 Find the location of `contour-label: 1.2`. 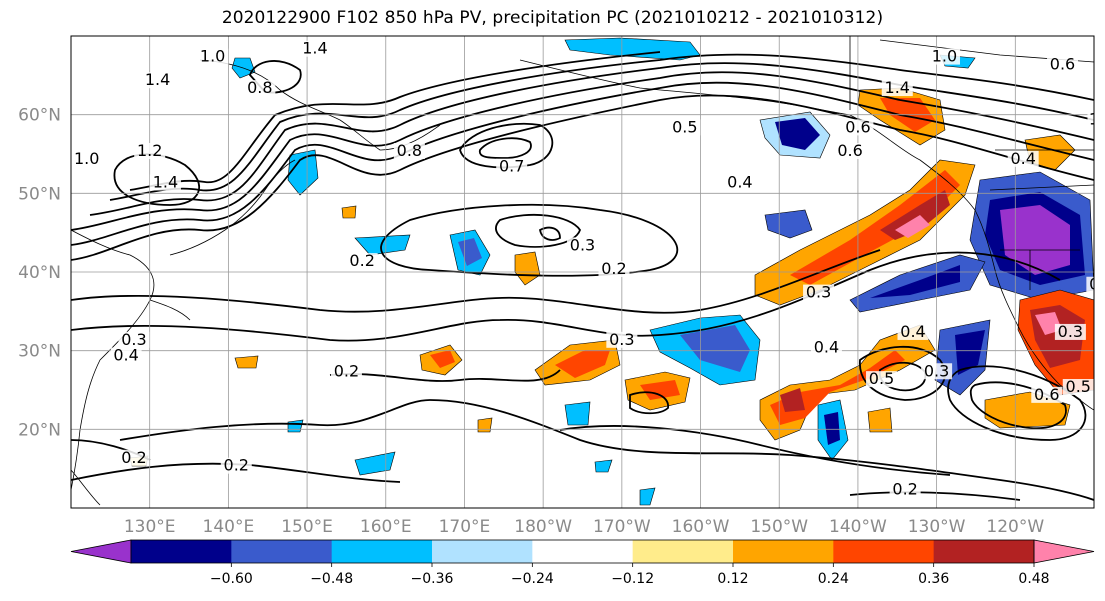

contour-label: 1.2 is located at coordinates (150, 150).